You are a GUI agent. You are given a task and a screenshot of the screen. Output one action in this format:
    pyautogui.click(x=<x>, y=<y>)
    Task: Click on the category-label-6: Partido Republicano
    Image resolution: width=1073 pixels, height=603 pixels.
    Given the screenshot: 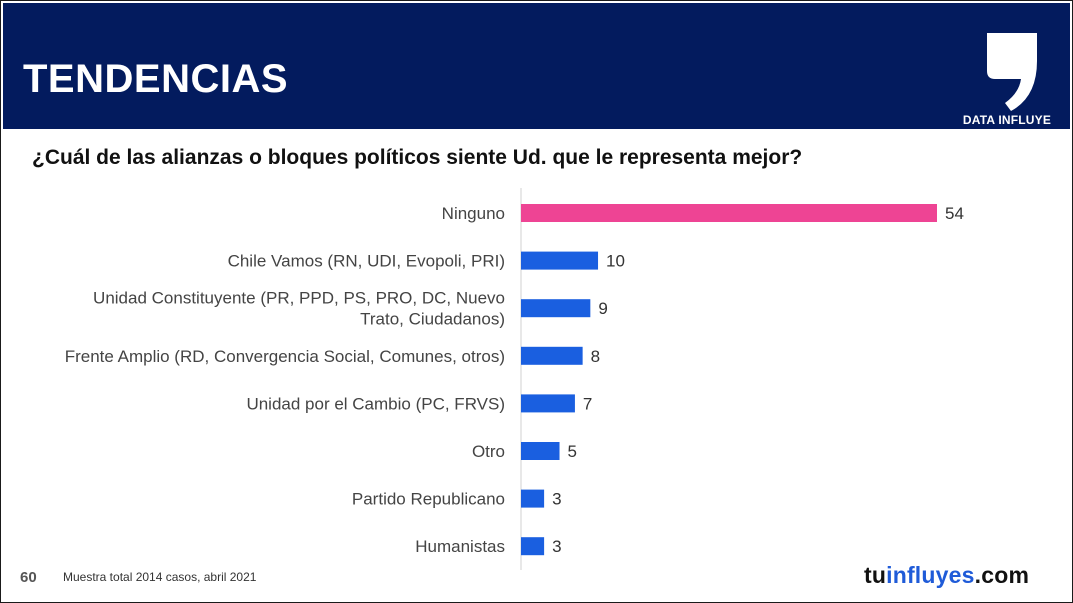 What is the action you would take?
    pyautogui.click(x=428, y=499)
    